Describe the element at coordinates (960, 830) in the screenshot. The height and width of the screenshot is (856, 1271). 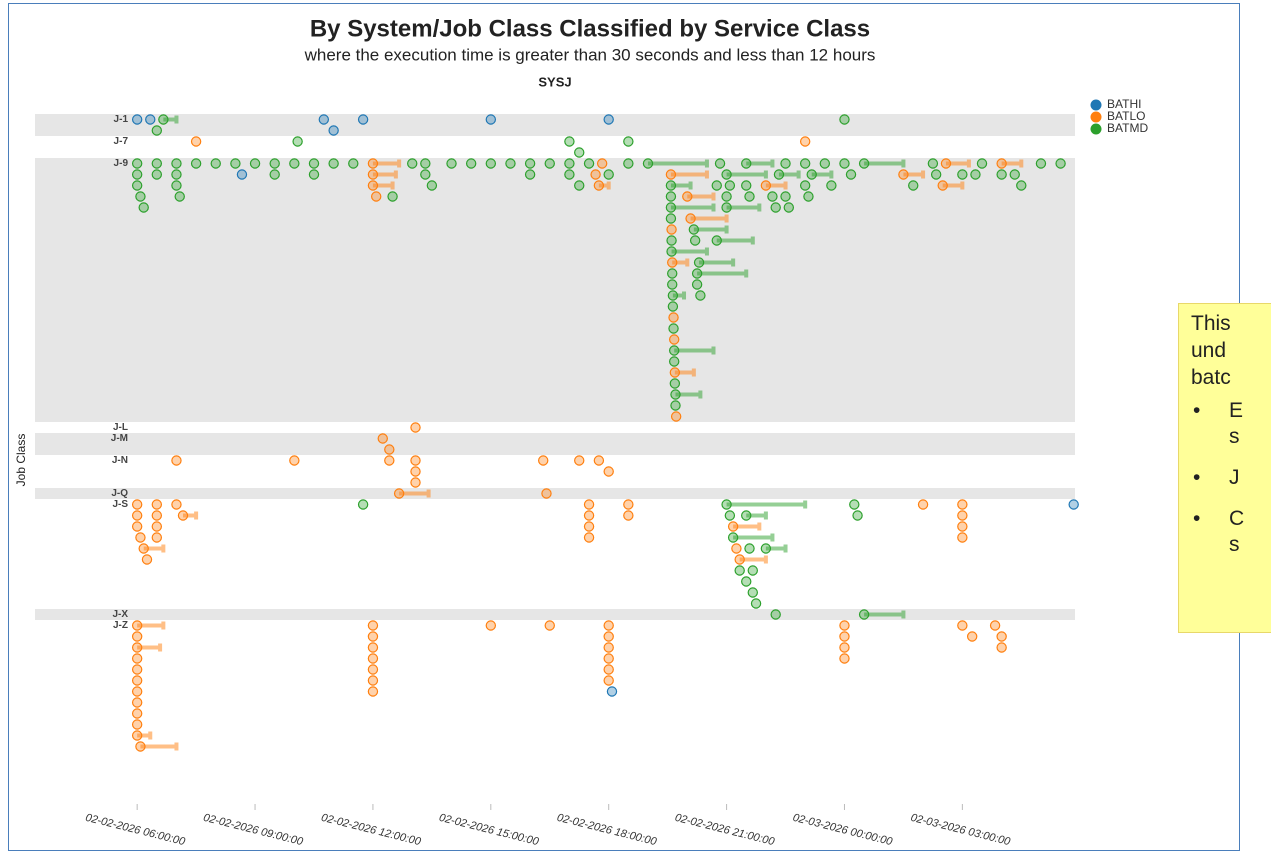
I see `x-tick-label: 02-03-2026 03:00:00` at that location.